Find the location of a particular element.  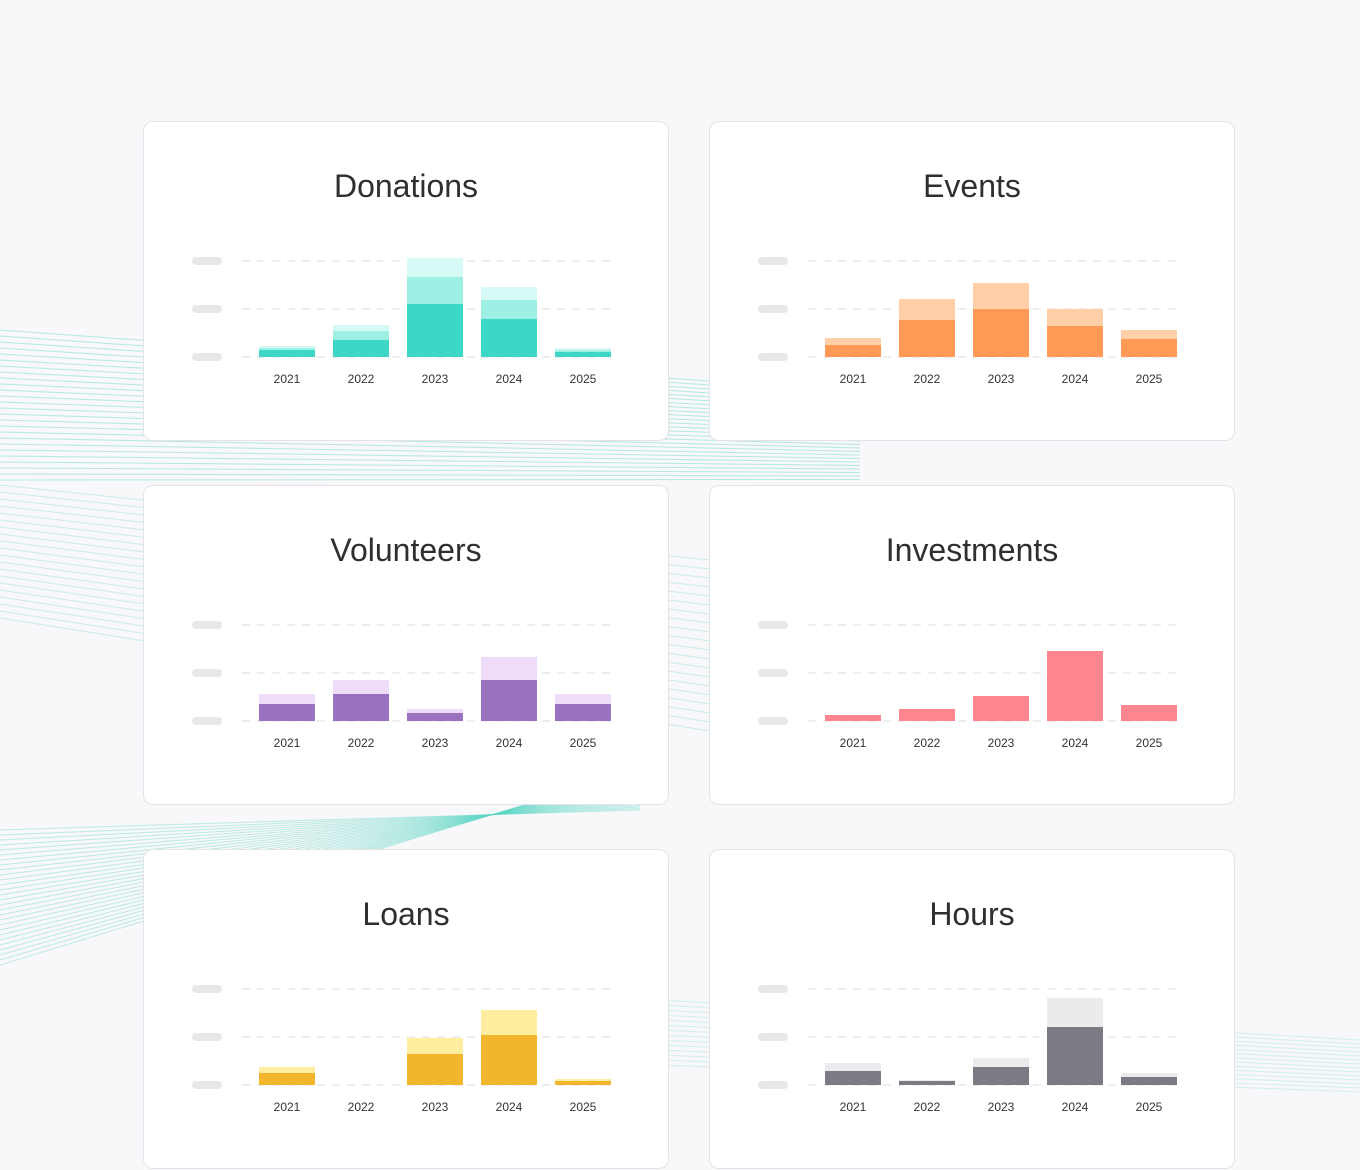

donations-chart-card: Donations 2021 2022 2023 2024 2025 is located at coordinates (406, 281).